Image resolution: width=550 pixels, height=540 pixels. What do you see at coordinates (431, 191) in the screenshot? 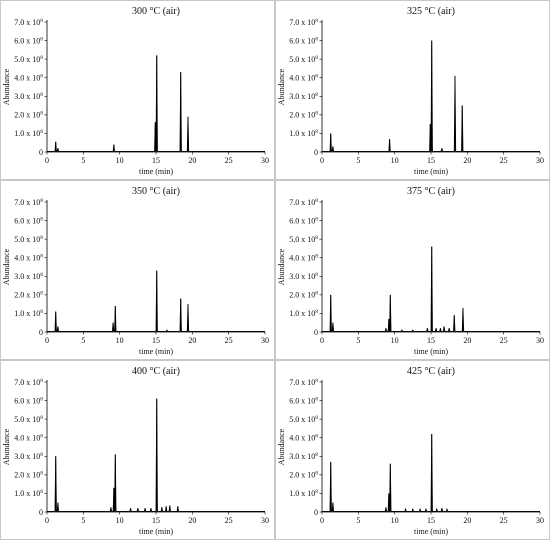
I see `chart-title: 375 °C (air)` at bounding box center [431, 191].